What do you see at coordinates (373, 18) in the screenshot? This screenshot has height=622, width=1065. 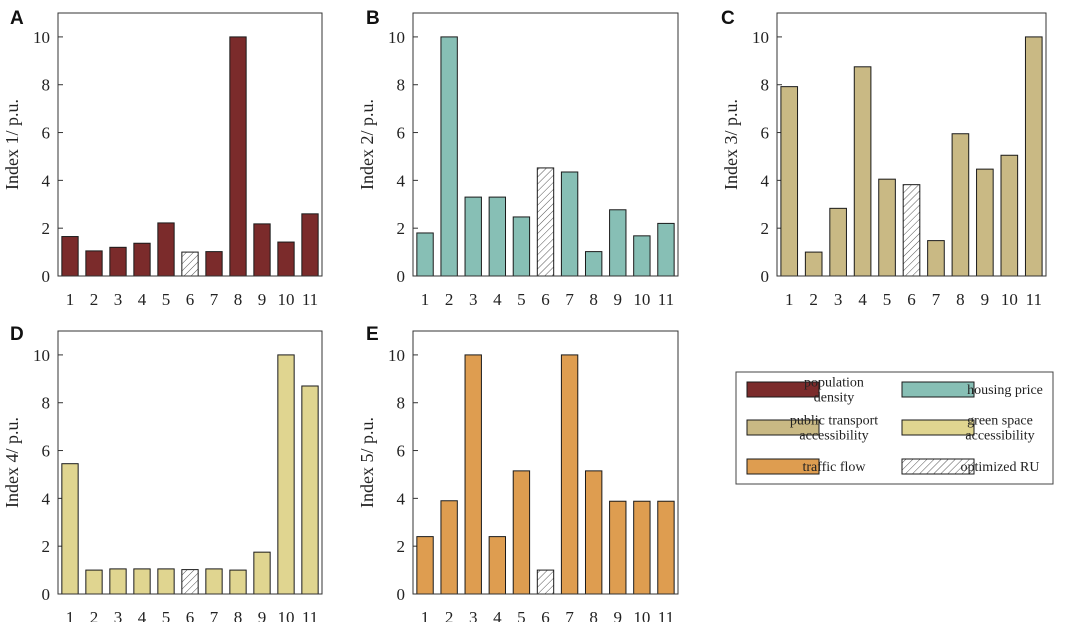 I see `panel-label: B` at bounding box center [373, 18].